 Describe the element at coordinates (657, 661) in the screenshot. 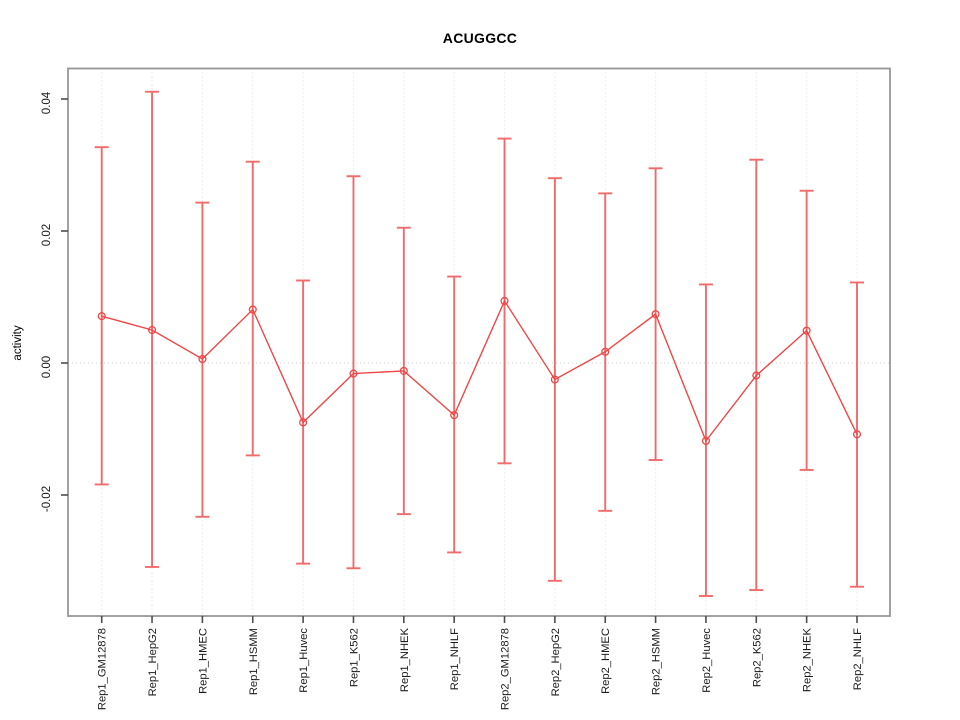

I see `x-tick-label: Rep2_HSMM` at that location.